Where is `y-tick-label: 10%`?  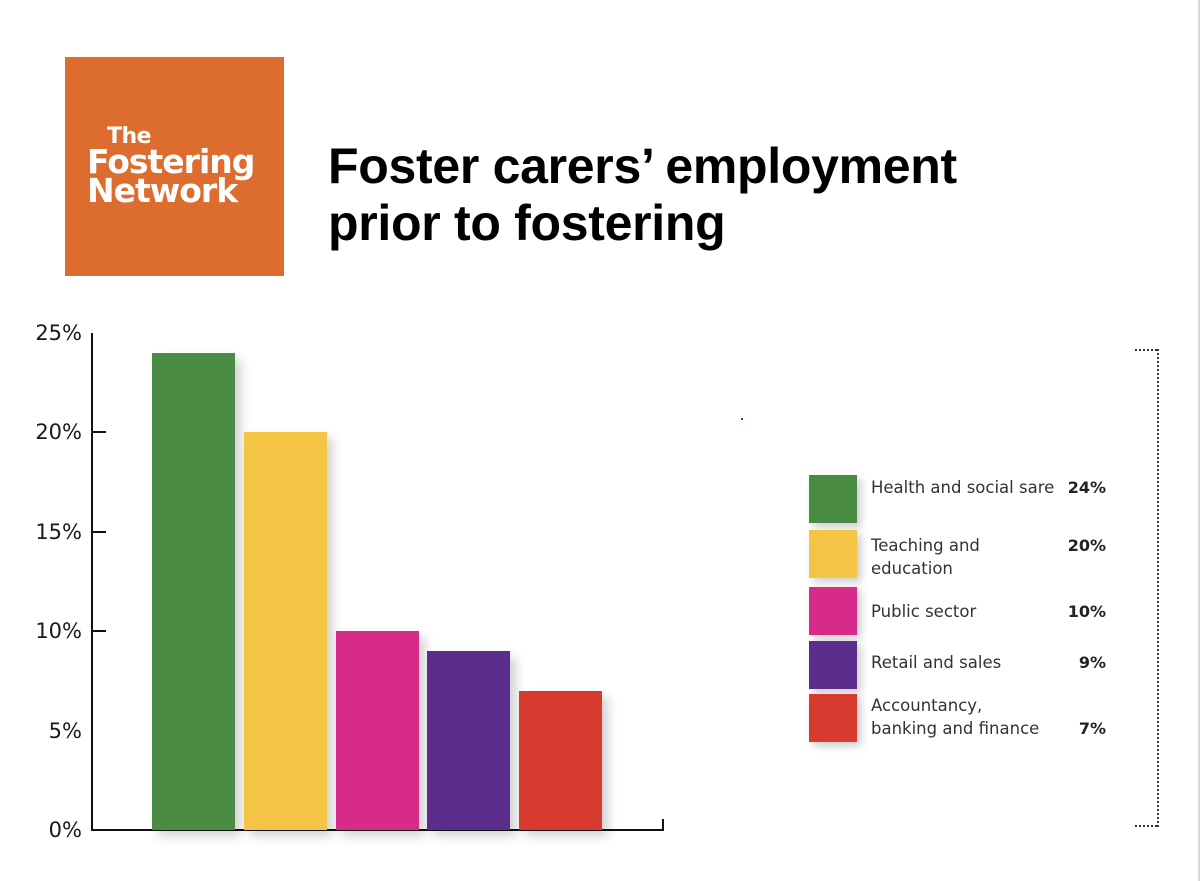
y-tick-label: 10% is located at coordinates (58, 631).